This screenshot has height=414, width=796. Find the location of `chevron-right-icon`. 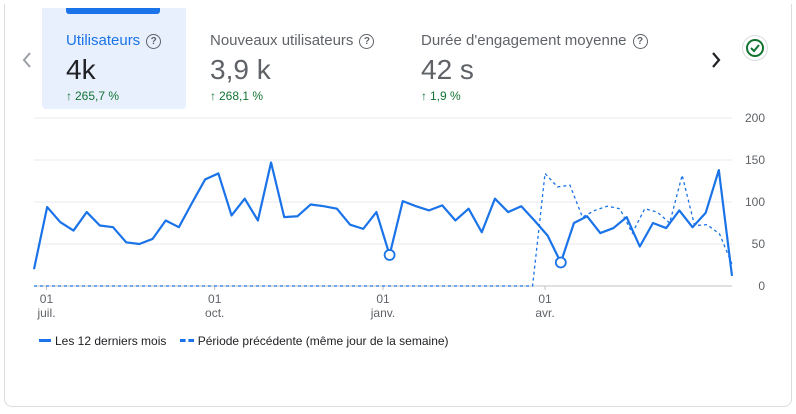

chevron-right-icon is located at coordinates (716, 60).